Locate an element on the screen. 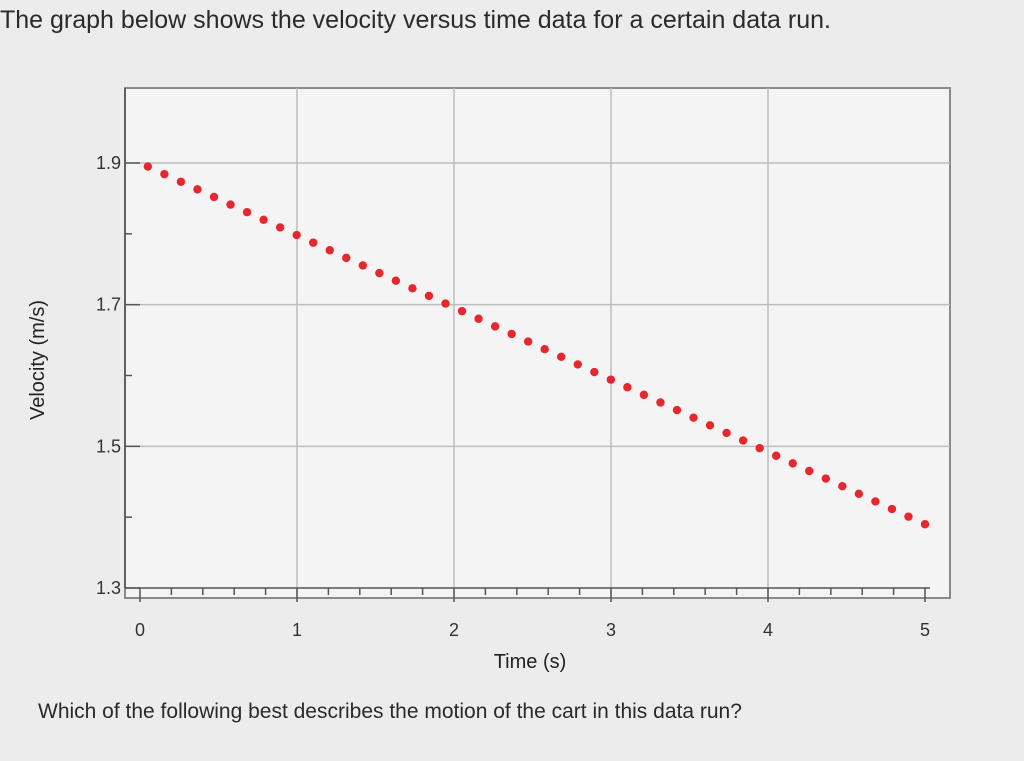 The width and height of the screenshot is (1024, 761). x-tick-label: 1 is located at coordinates (297, 630).